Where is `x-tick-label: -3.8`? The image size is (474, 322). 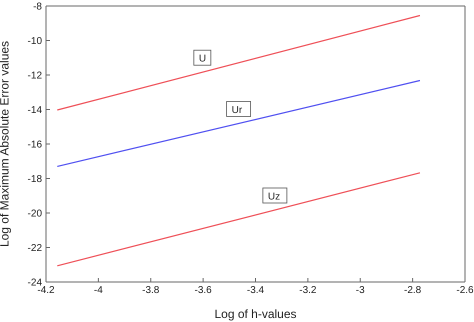 x-tick-label: -3.8 is located at coordinates (151, 290).